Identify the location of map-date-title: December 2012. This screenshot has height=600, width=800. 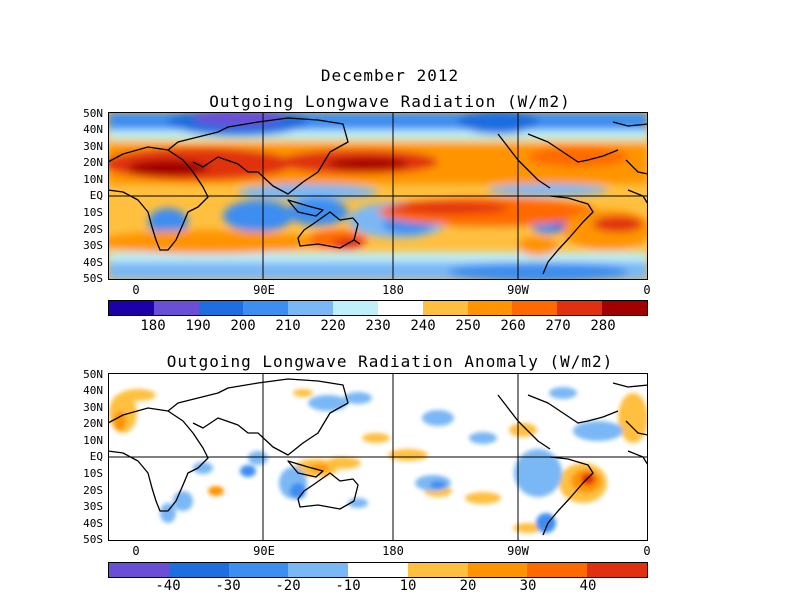
(390, 75).